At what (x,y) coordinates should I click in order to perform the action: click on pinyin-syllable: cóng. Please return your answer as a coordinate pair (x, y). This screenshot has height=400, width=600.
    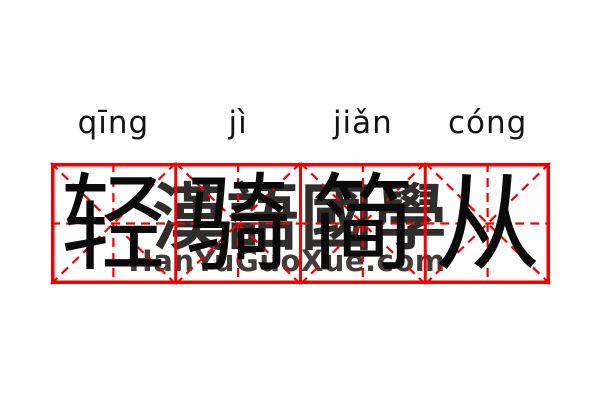
    Looking at the image, I should click on (487, 123).